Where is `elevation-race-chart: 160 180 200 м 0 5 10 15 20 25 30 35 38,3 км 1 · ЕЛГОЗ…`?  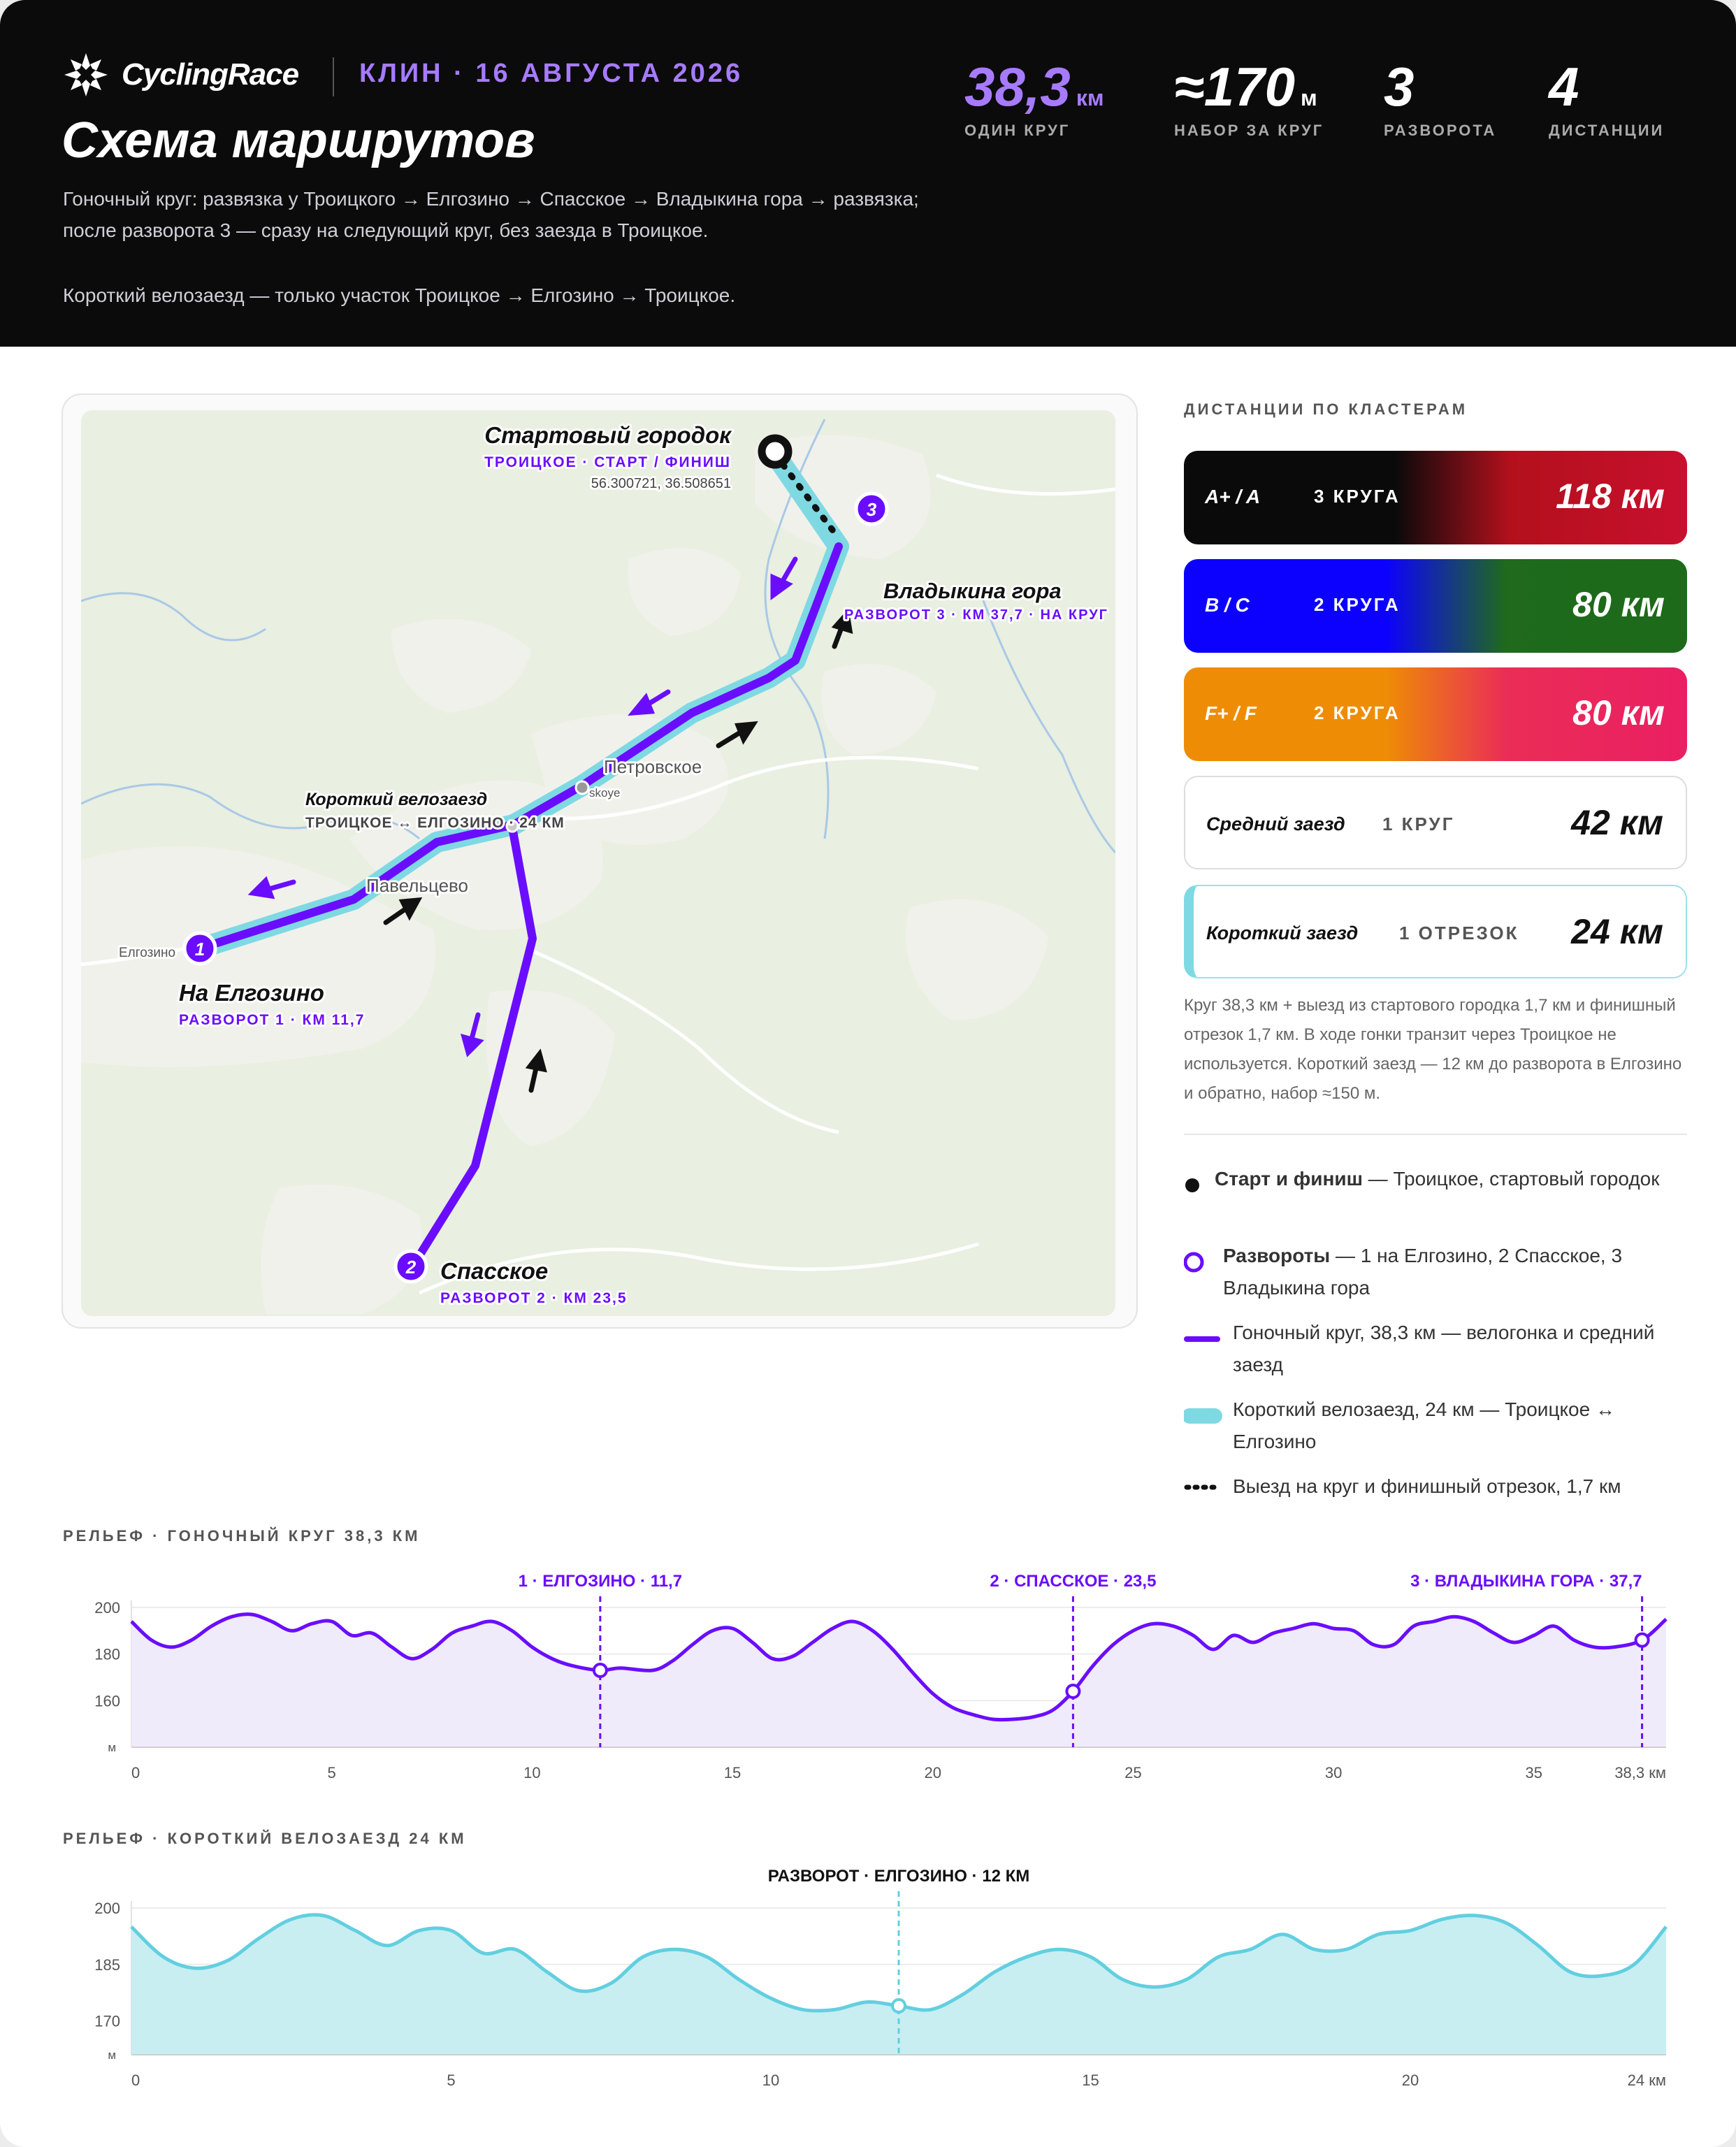 elevation-race-chart: 160 180 200 м 0 5 10 15 20 25 30 35 38,3 км 1 · ЕЛГОЗ… is located at coordinates (868, 1684).